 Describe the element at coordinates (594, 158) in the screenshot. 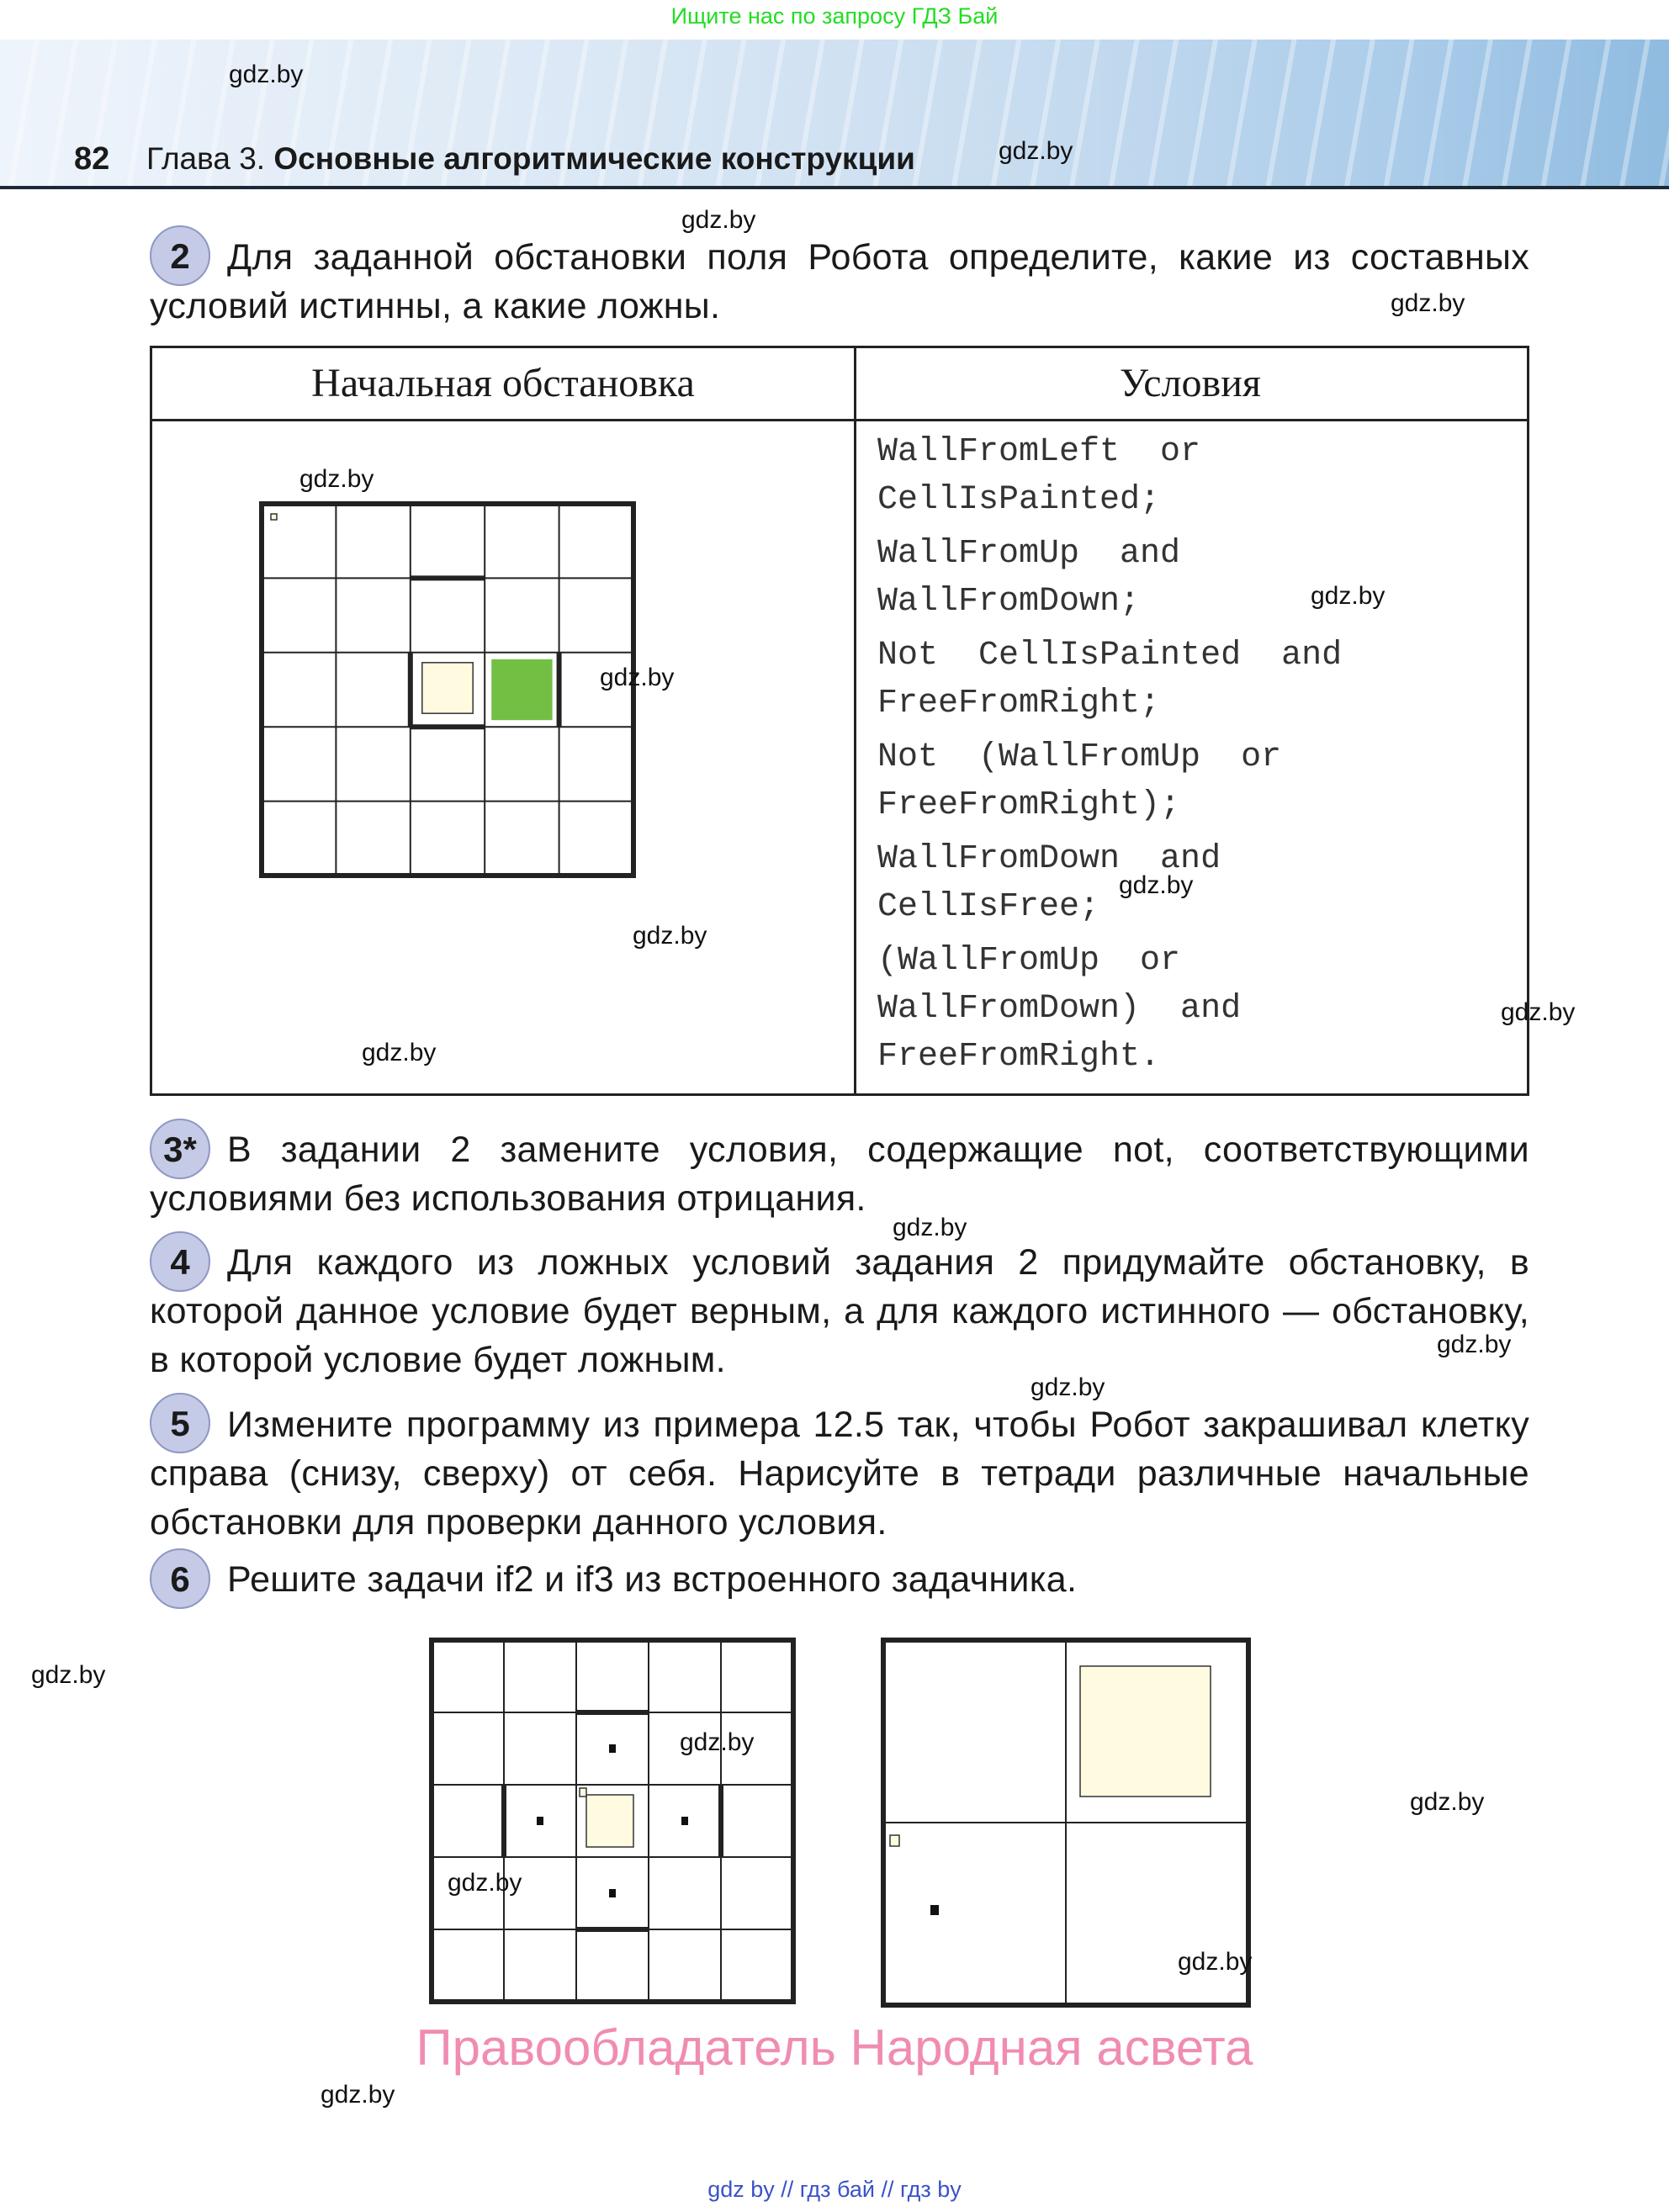

I see `chapter-title: Основные алгоритмические конструкции` at that location.